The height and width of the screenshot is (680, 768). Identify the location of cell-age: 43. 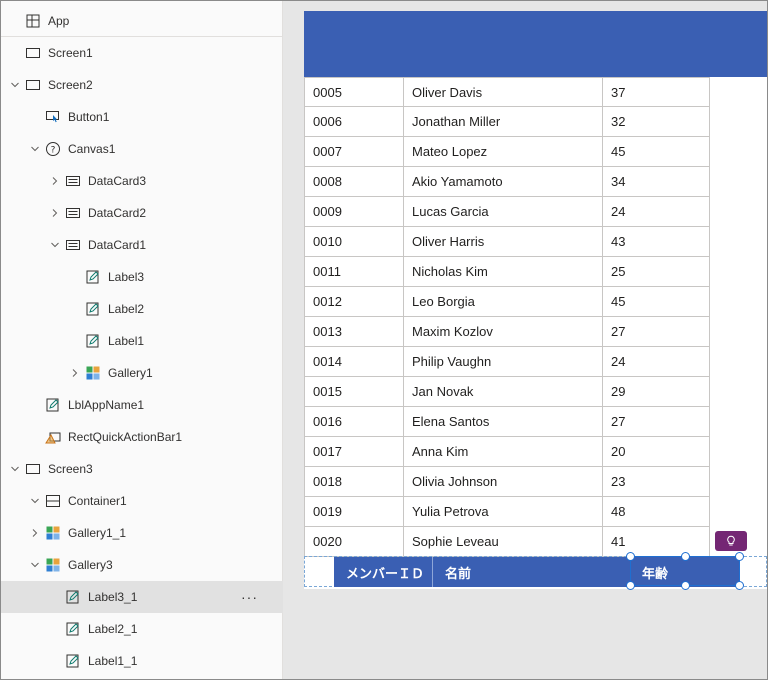
(656, 242).